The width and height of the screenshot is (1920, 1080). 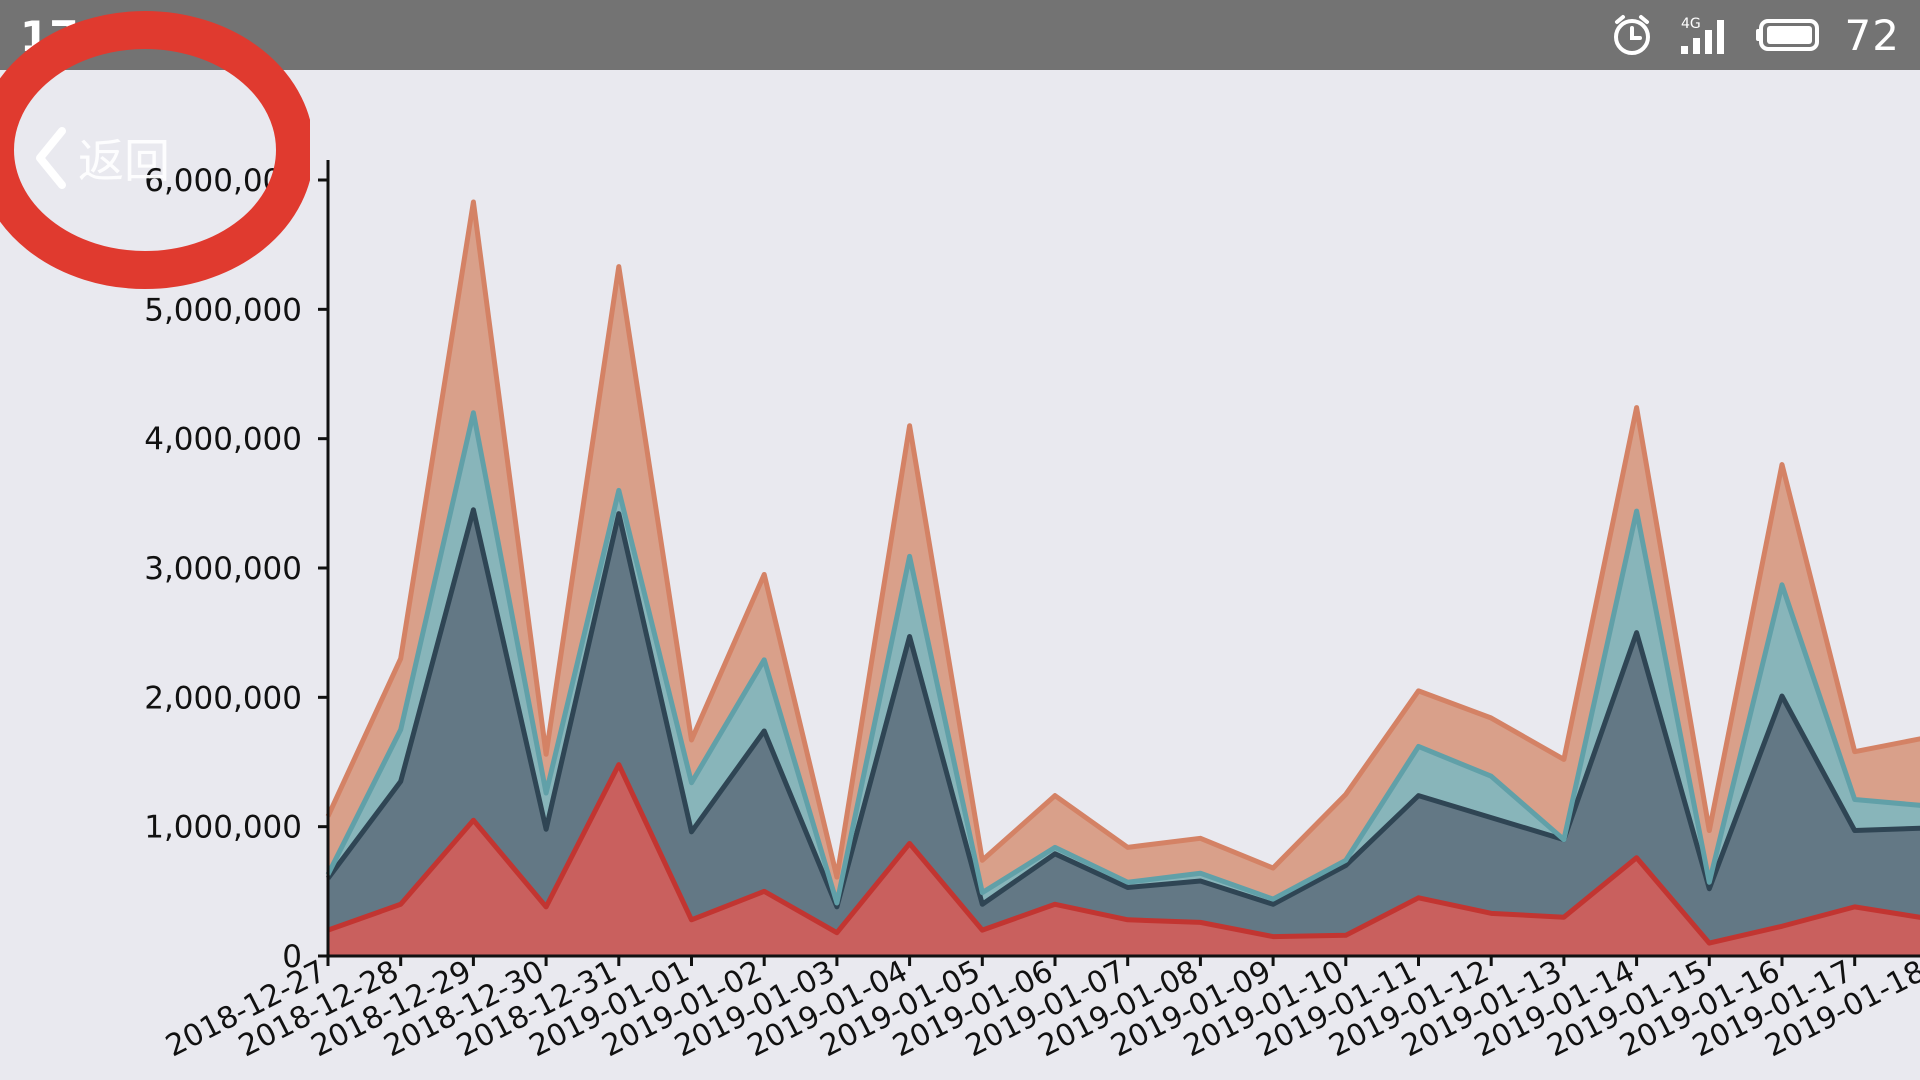 I want to click on y-tick-label: 4,000,000, so click(x=223, y=440).